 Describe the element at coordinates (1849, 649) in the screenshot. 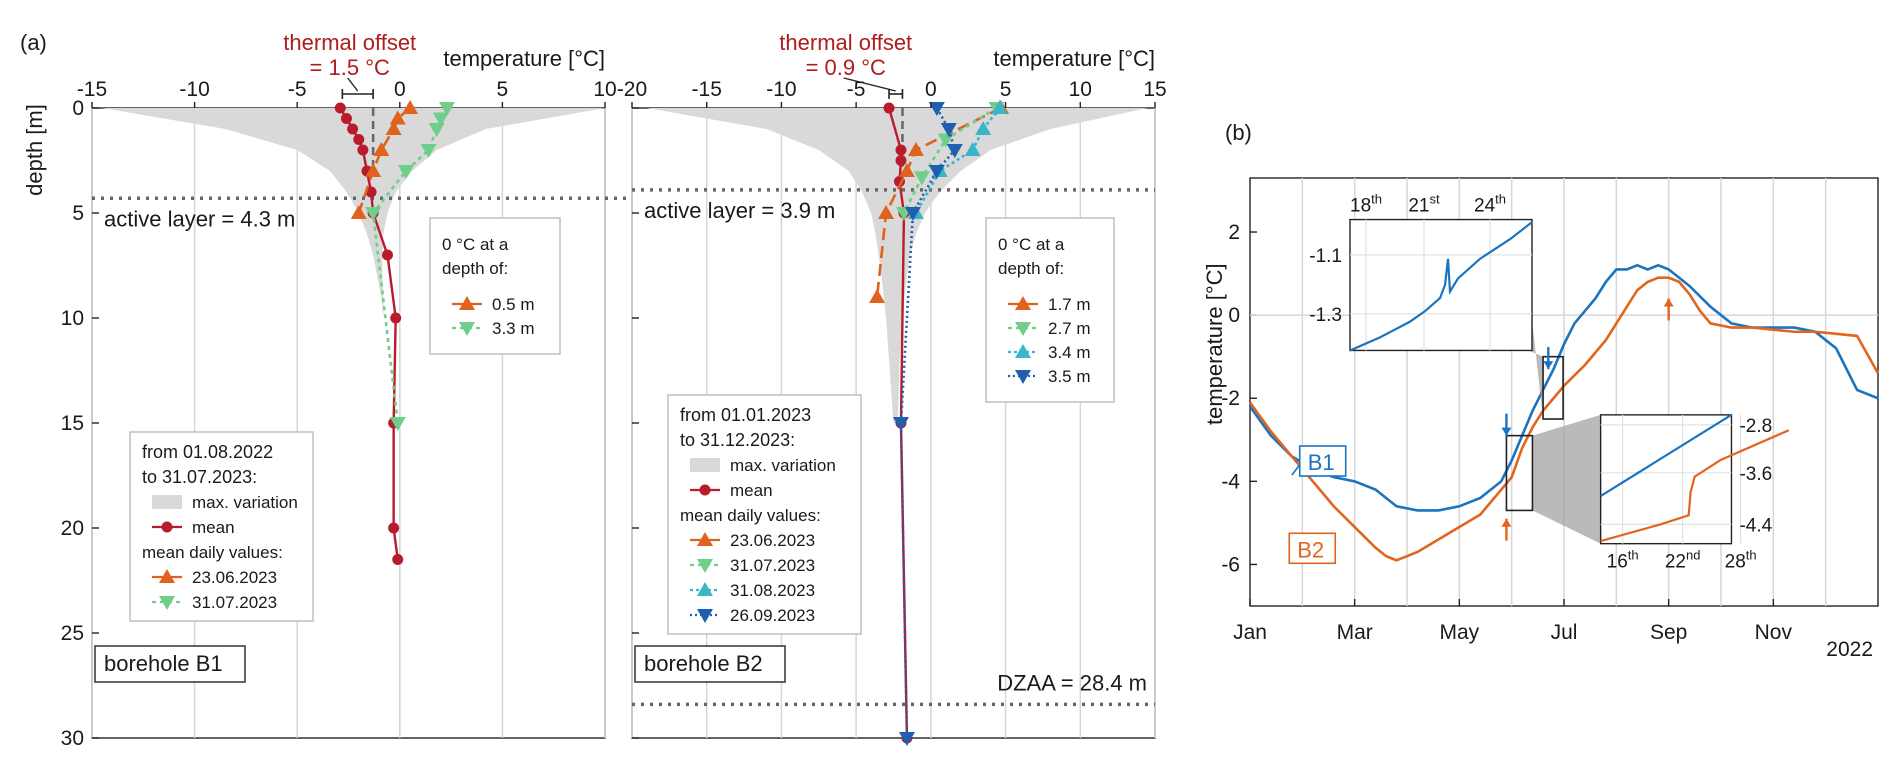

I see `ts-year-label: 2022` at that location.